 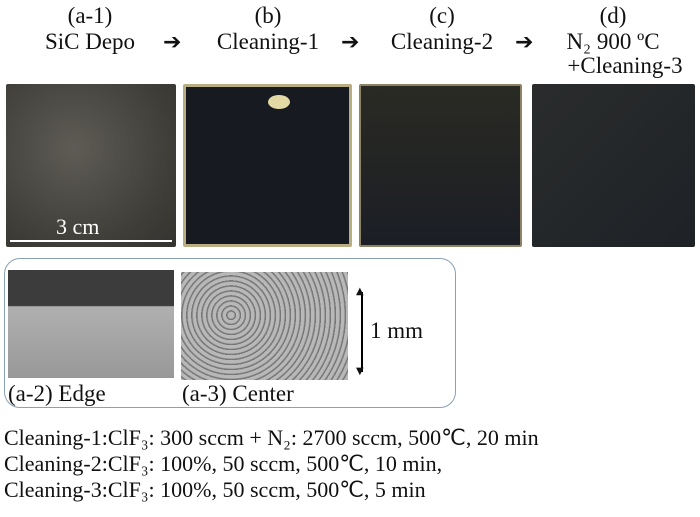 I want to click on sem-edge-image, so click(x=91, y=324).